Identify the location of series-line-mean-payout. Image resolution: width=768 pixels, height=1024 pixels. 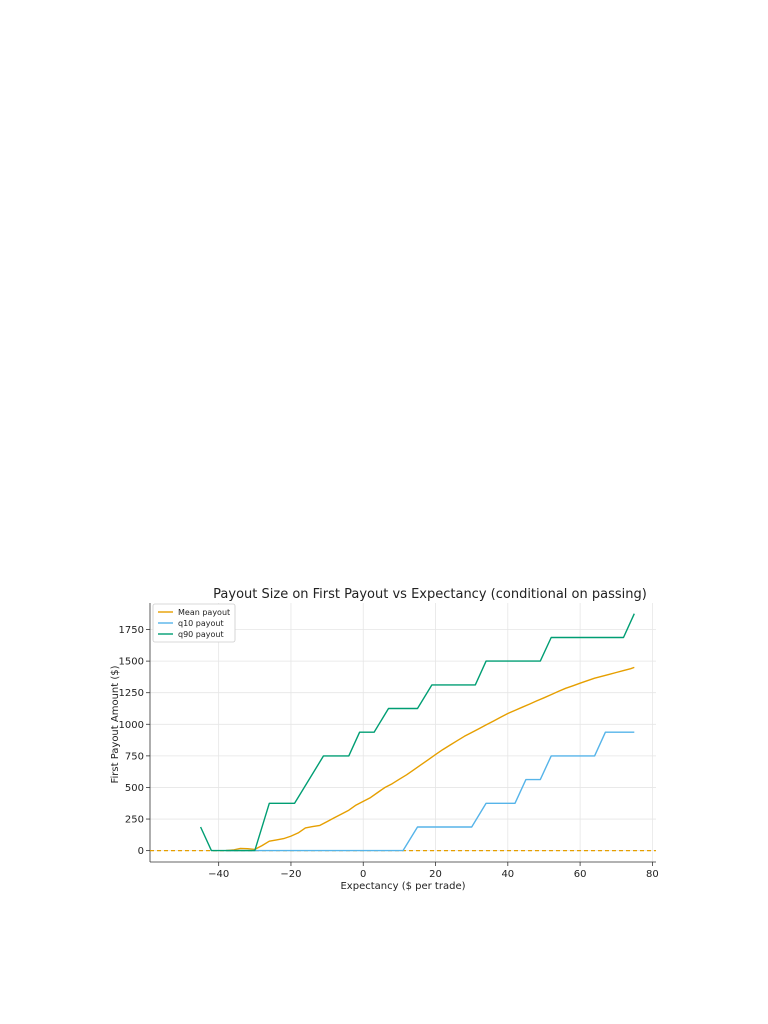
(430, 759).